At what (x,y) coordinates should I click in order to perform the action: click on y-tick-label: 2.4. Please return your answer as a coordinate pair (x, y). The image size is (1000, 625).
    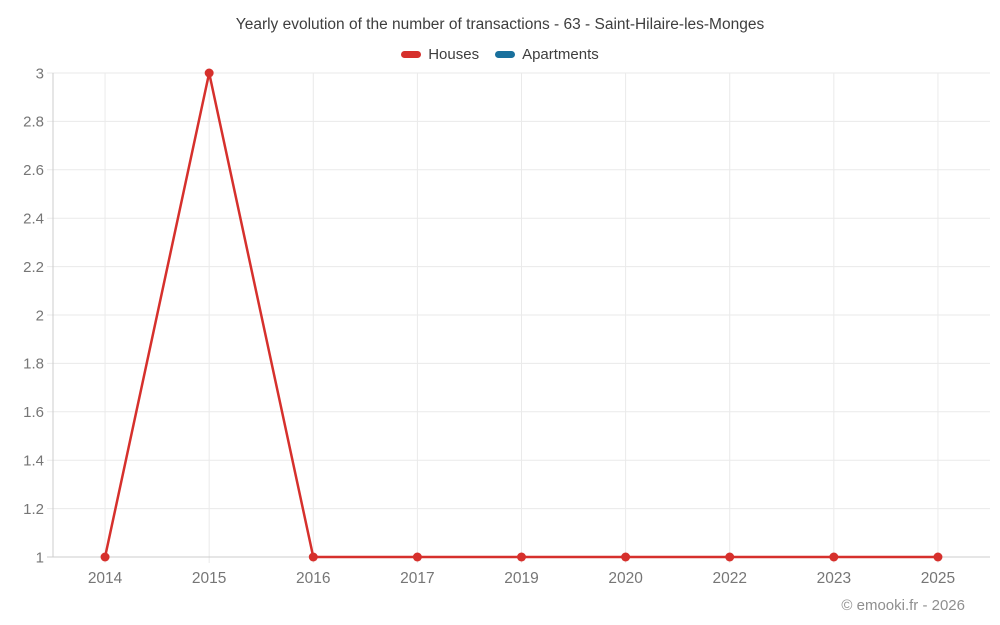
    Looking at the image, I should click on (33, 218).